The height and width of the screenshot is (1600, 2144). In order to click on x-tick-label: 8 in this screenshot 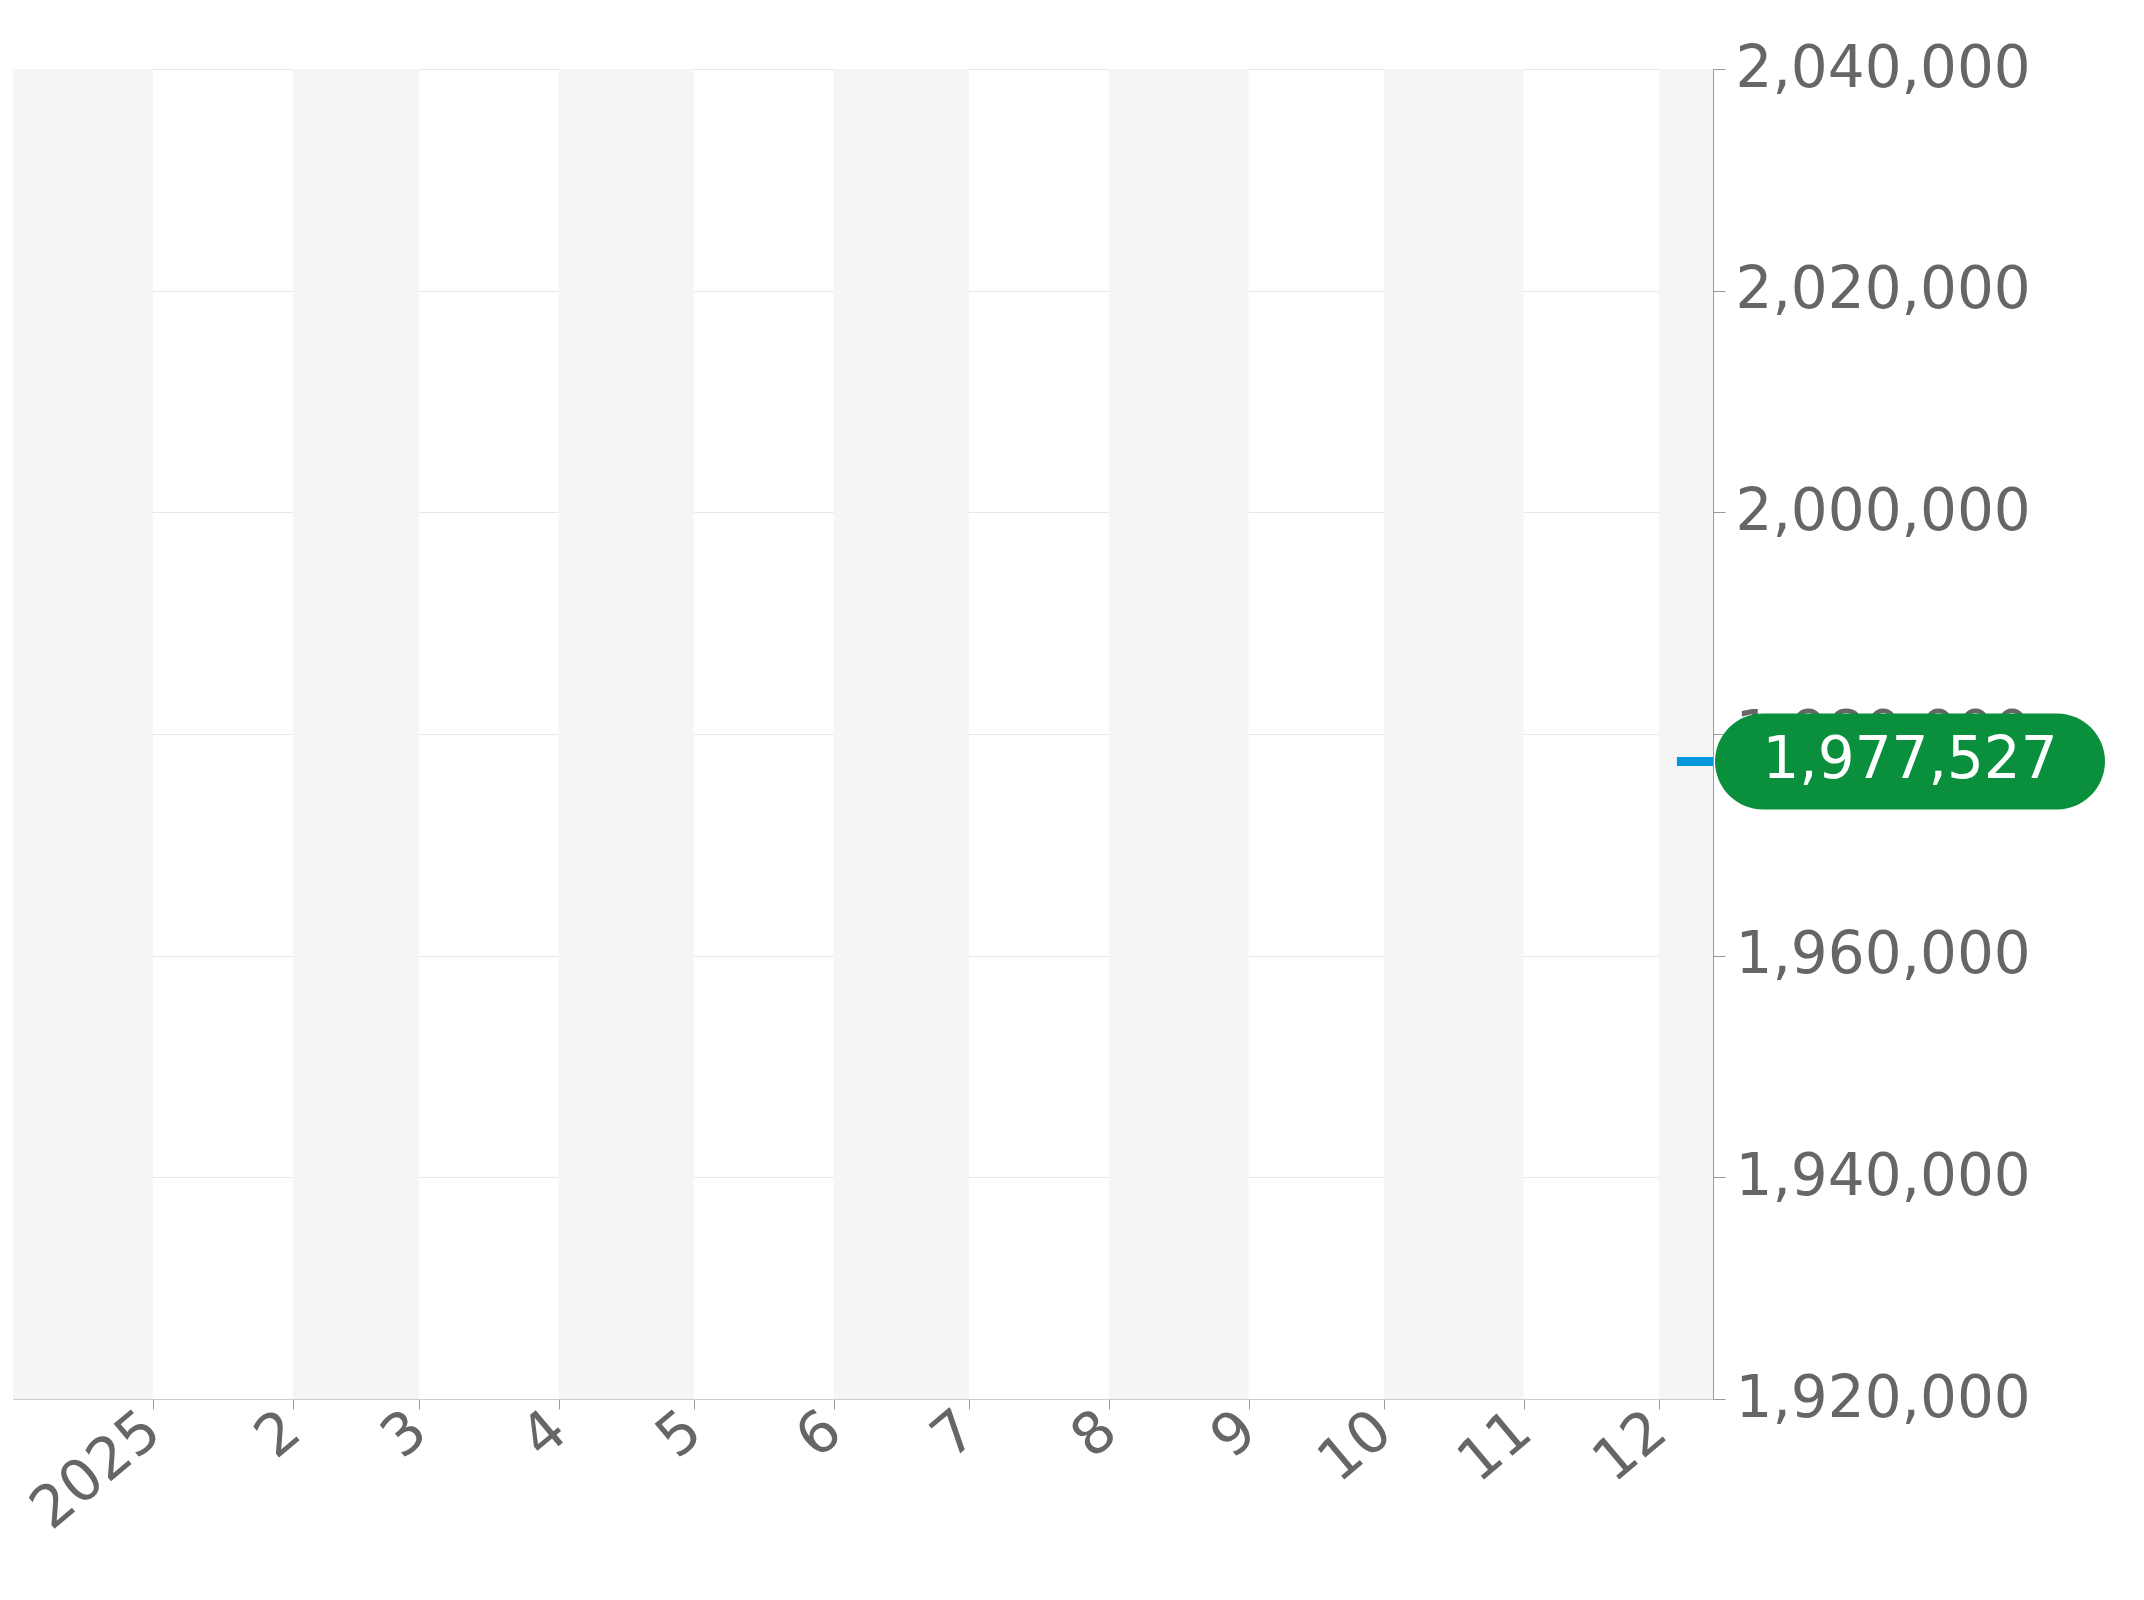, I will do `click(1093, 1433)`.